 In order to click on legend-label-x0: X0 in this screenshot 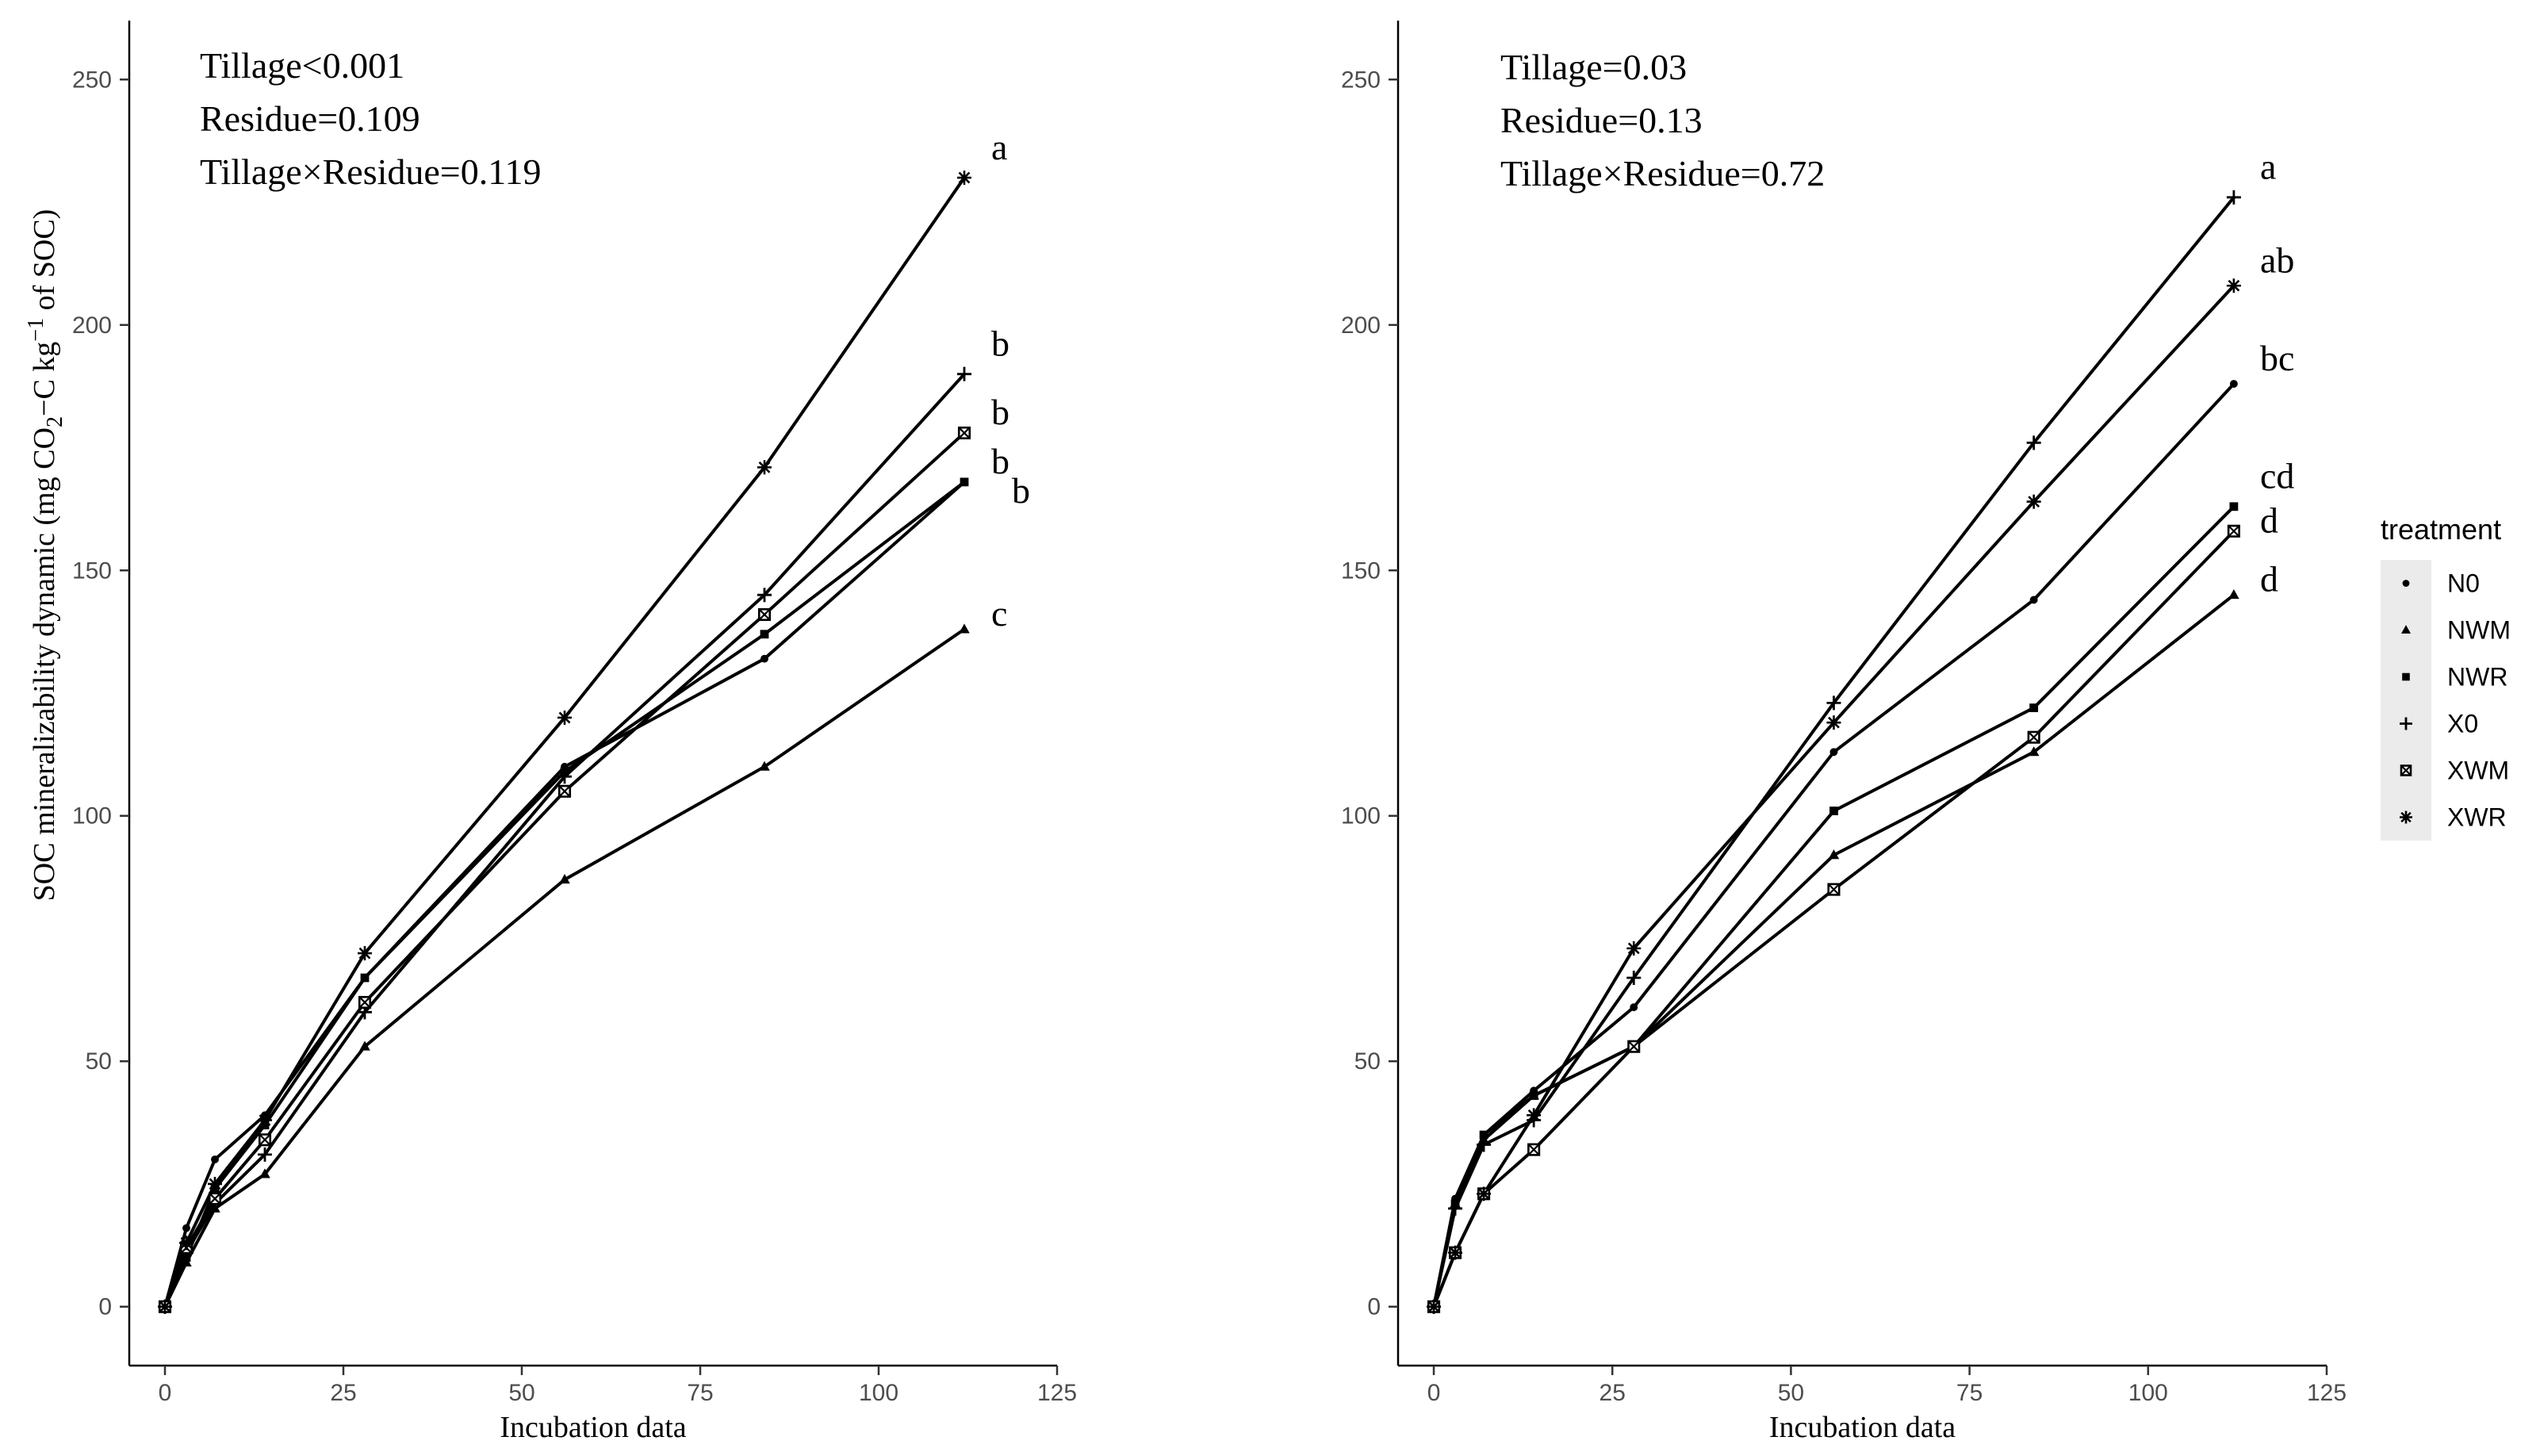, I will do `click(2462, 724)`.